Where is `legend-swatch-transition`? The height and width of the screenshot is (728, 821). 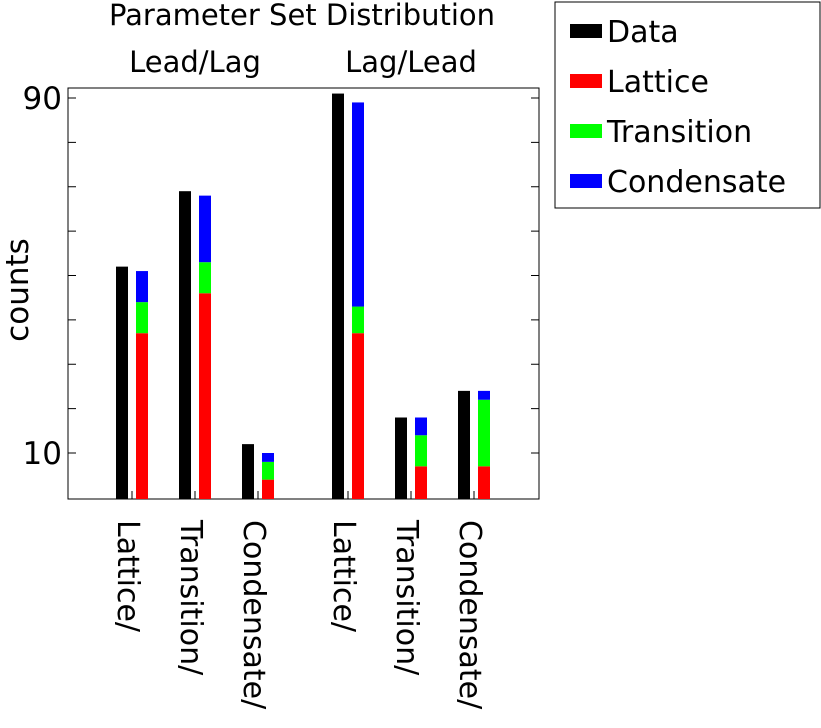 legend-swatch-transition is located at coordinates (586, 131).